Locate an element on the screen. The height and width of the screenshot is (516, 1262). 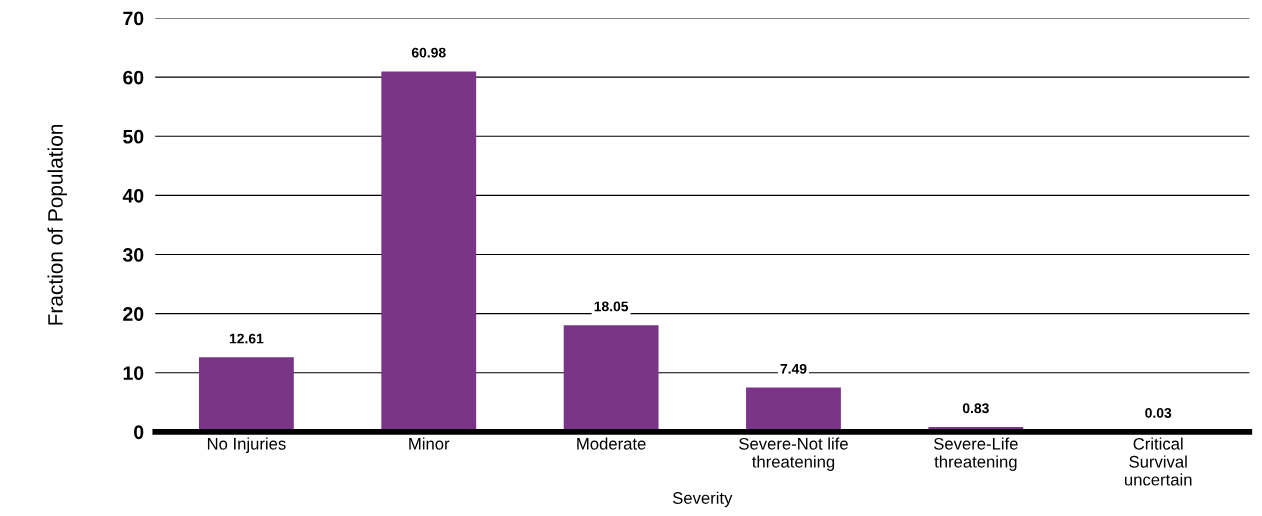
data-label: 0.03 is located at coordinates (1158, 413).